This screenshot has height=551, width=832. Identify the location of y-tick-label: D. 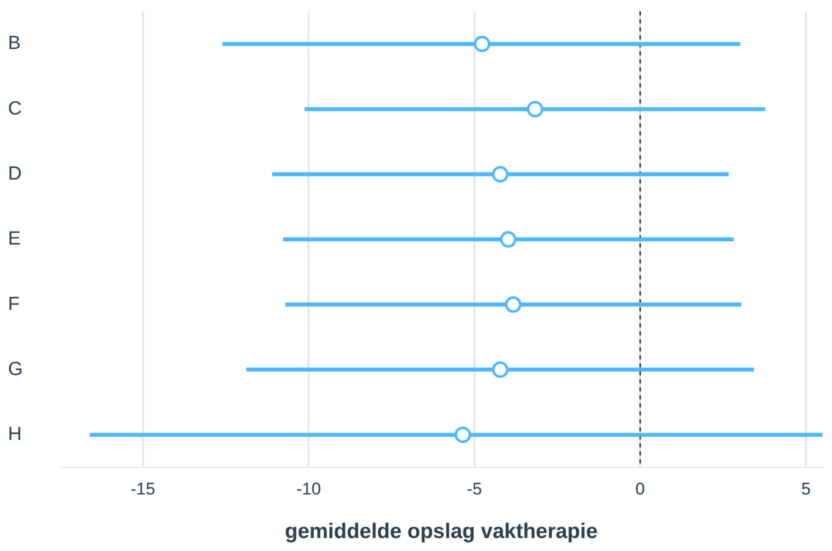
(15, 173).